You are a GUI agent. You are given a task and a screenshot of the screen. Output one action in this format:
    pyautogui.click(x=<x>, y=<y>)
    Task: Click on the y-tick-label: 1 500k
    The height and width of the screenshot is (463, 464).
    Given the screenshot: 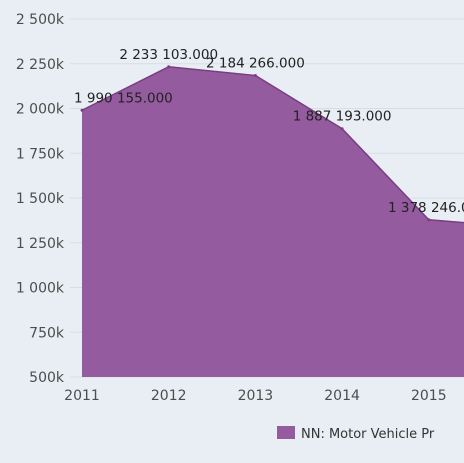 What is the action you would take?
    pyautogui.click(x=40, y=199)
    